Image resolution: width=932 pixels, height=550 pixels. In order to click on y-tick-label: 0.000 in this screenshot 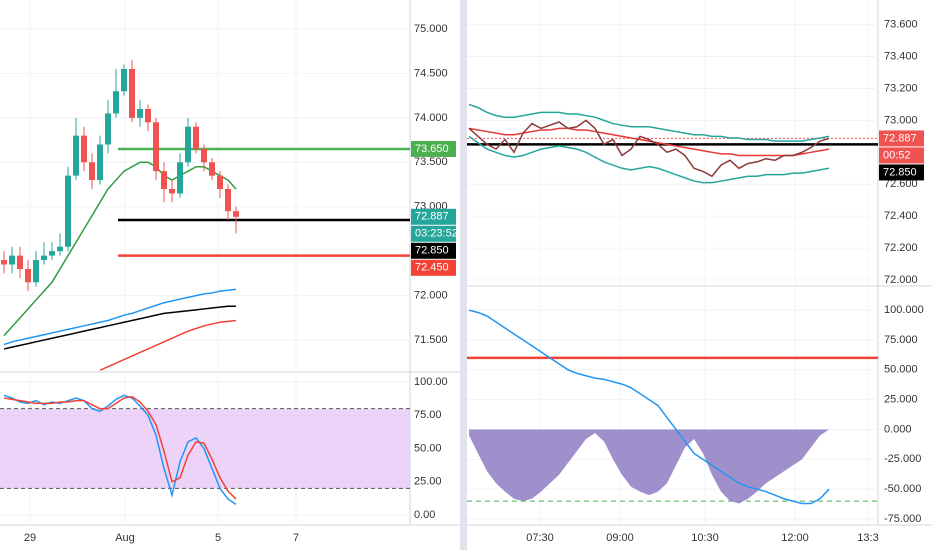, I will do `click(898, 429)`.